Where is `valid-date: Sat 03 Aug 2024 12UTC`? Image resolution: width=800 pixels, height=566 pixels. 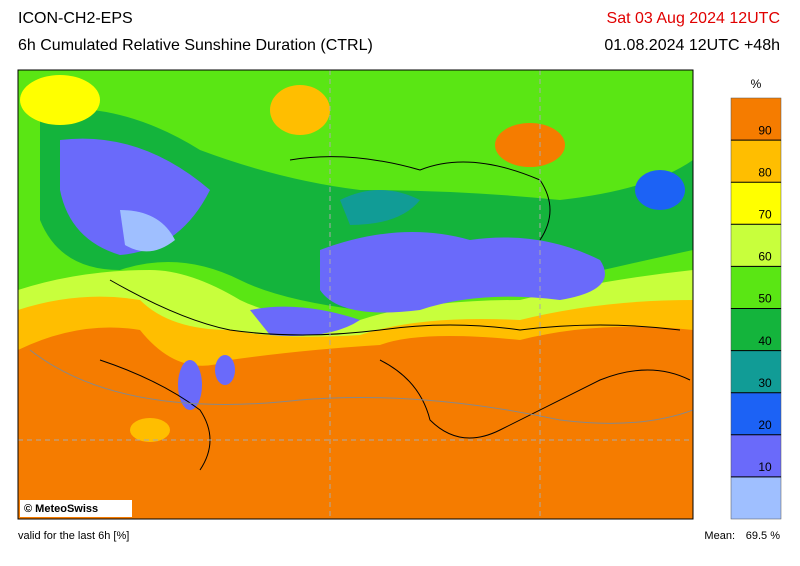 valid-date: Sat 03 Aug 2024 12UTC is located at coordinates (693, 18).